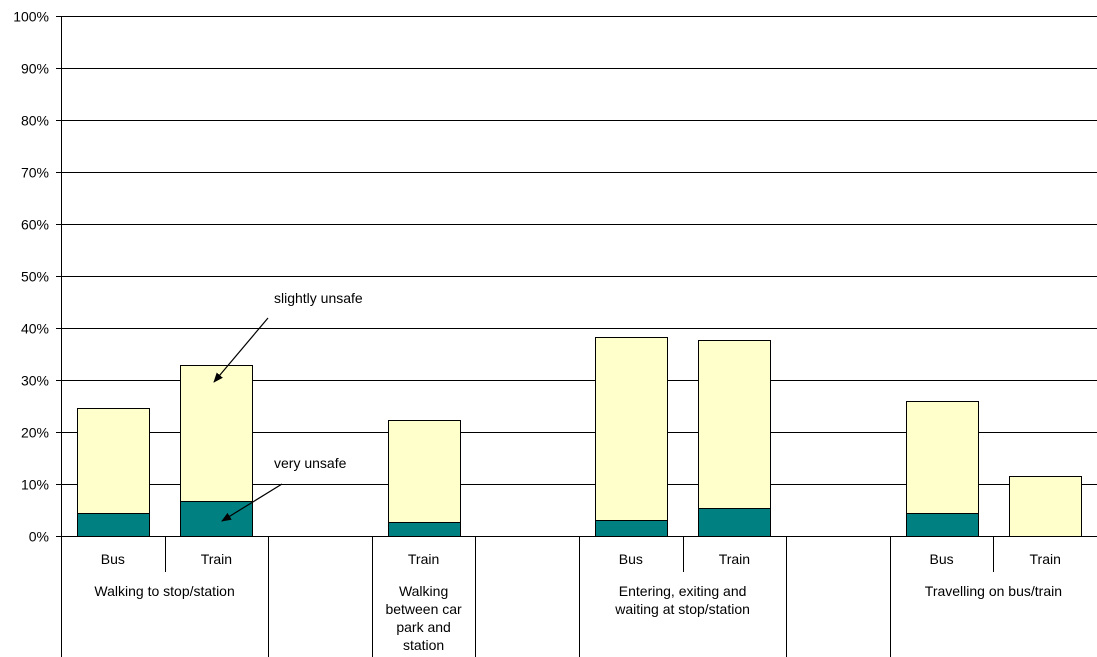 The width and height of the screenshot is (1097, 657). Describe the element at coordinates (35, 173) in the screenshot. I see `y-tick-label: 70%` at that location.